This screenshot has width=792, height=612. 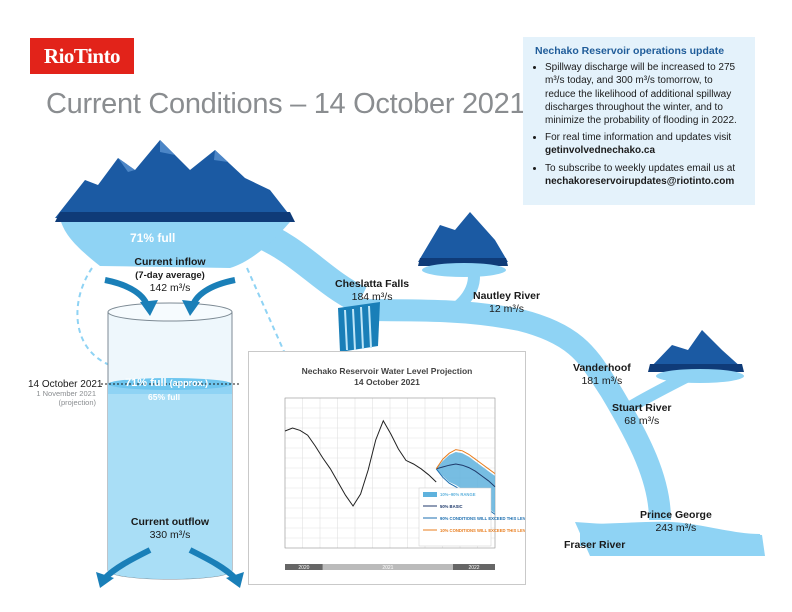 What do you see at coordinates (65, 384) in the screenshot?
I see `date-label: 14 October 2021` at bounding box center [65, 384].